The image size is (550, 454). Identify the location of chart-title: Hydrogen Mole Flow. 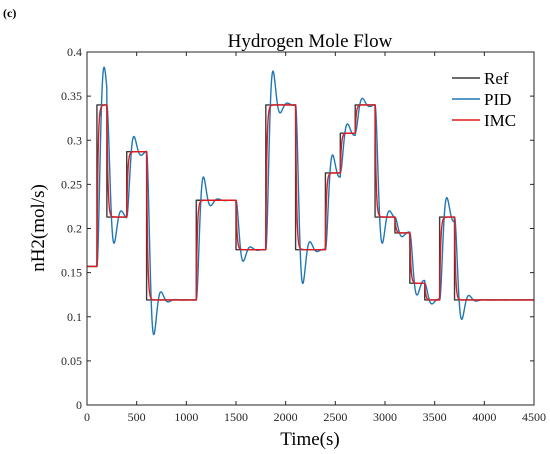
(310, 41).